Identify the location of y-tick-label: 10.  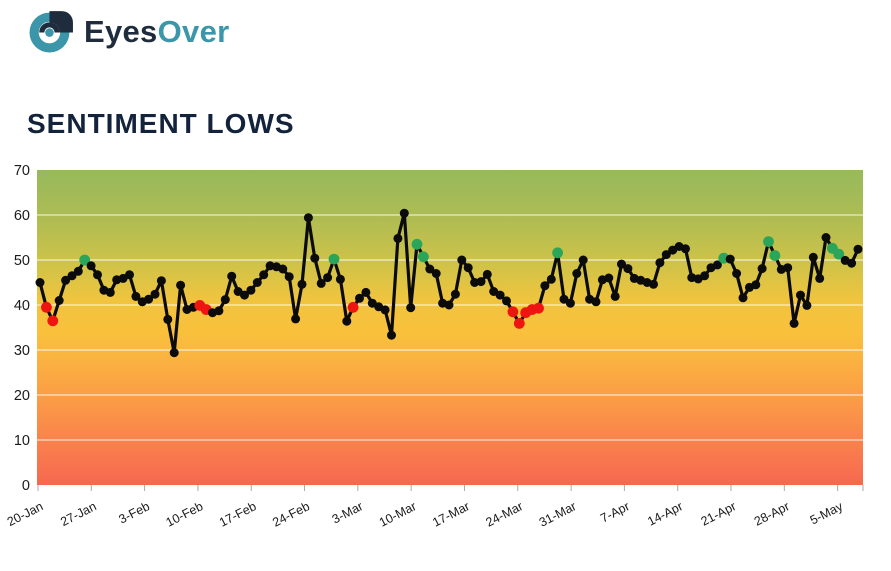
(22, 441).